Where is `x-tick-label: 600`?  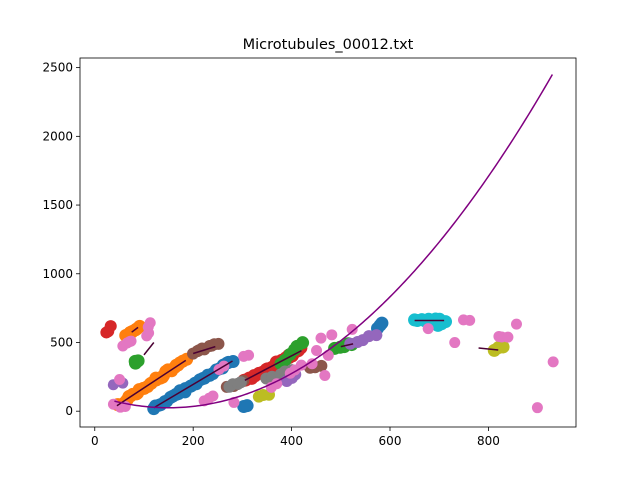
x-tick-label: 600 is located at coordinates (390, 441).